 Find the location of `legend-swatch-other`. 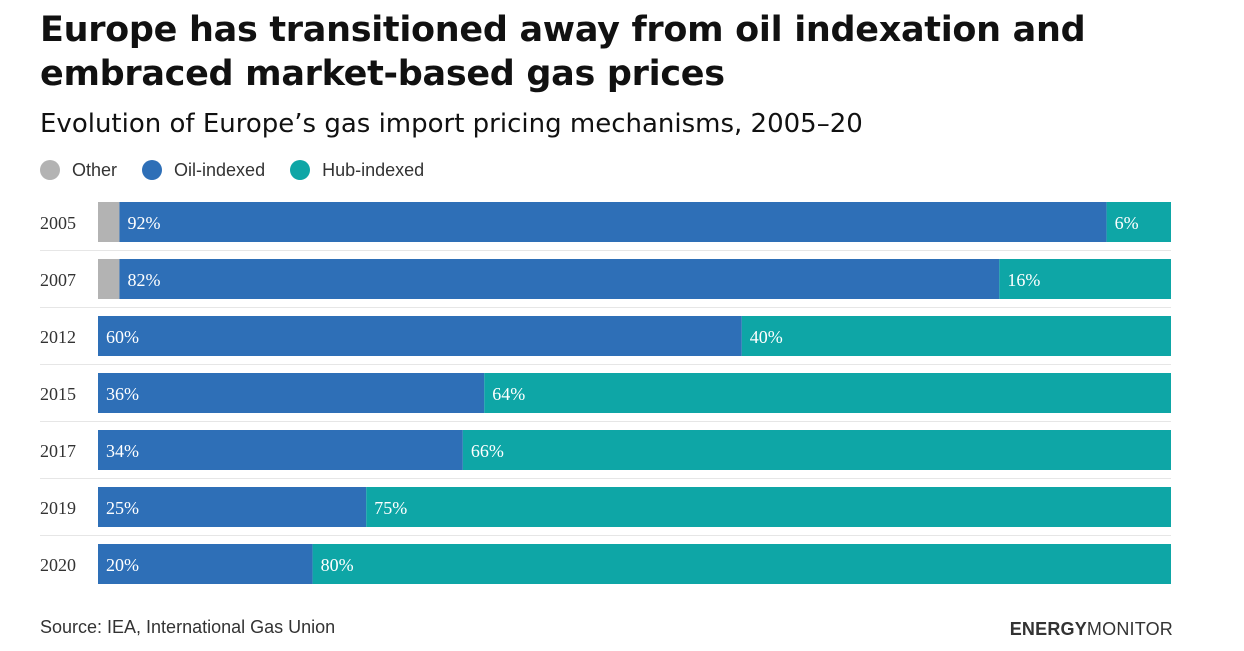

legend-swatch-other is located at coordinates (50, 170).